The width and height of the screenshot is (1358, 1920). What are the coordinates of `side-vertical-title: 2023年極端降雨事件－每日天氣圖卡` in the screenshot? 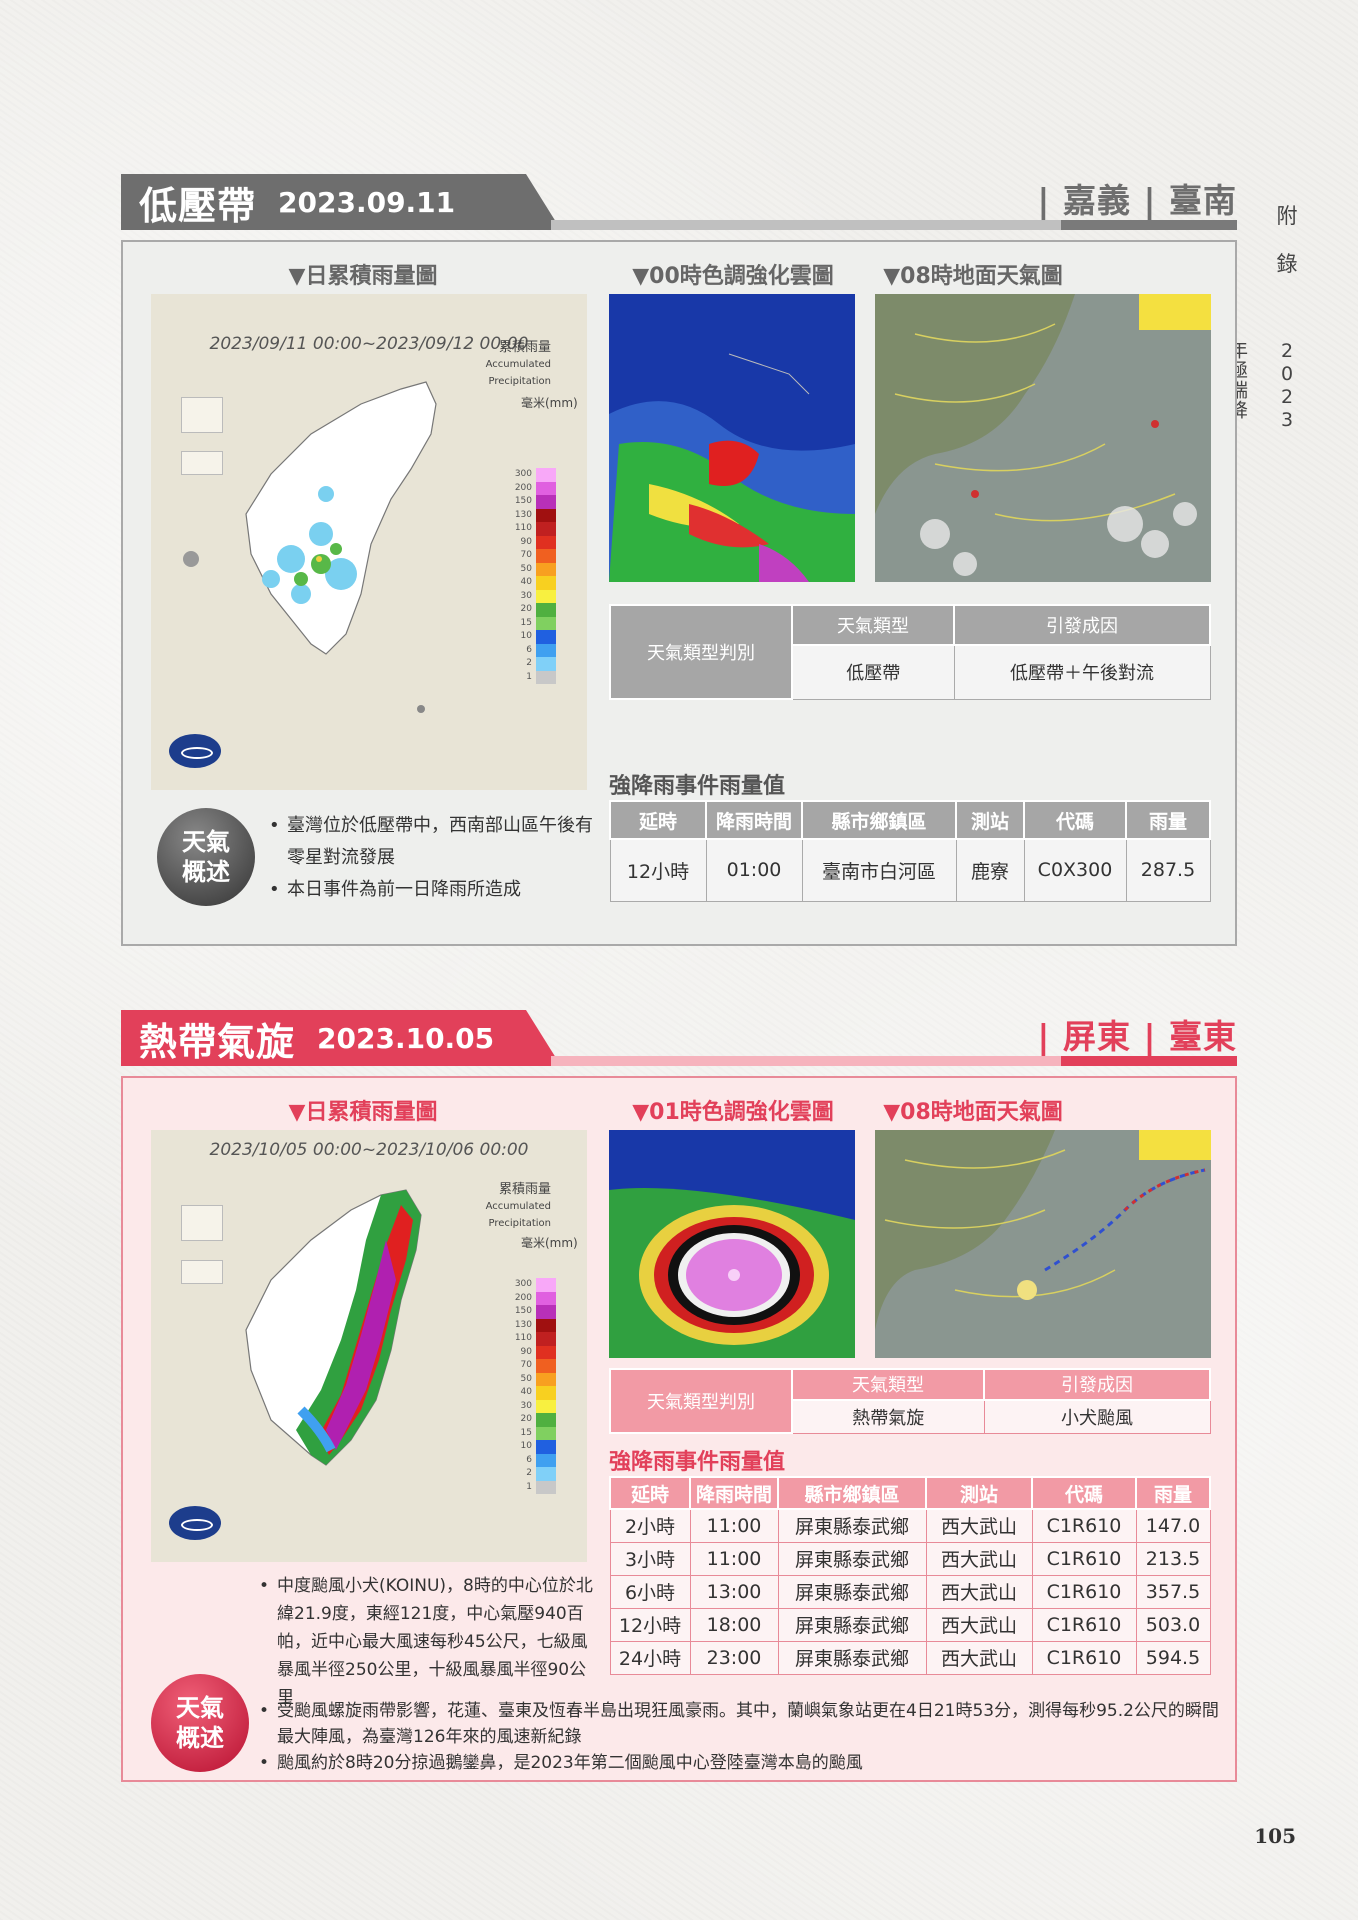 It's located at (1187, 386).